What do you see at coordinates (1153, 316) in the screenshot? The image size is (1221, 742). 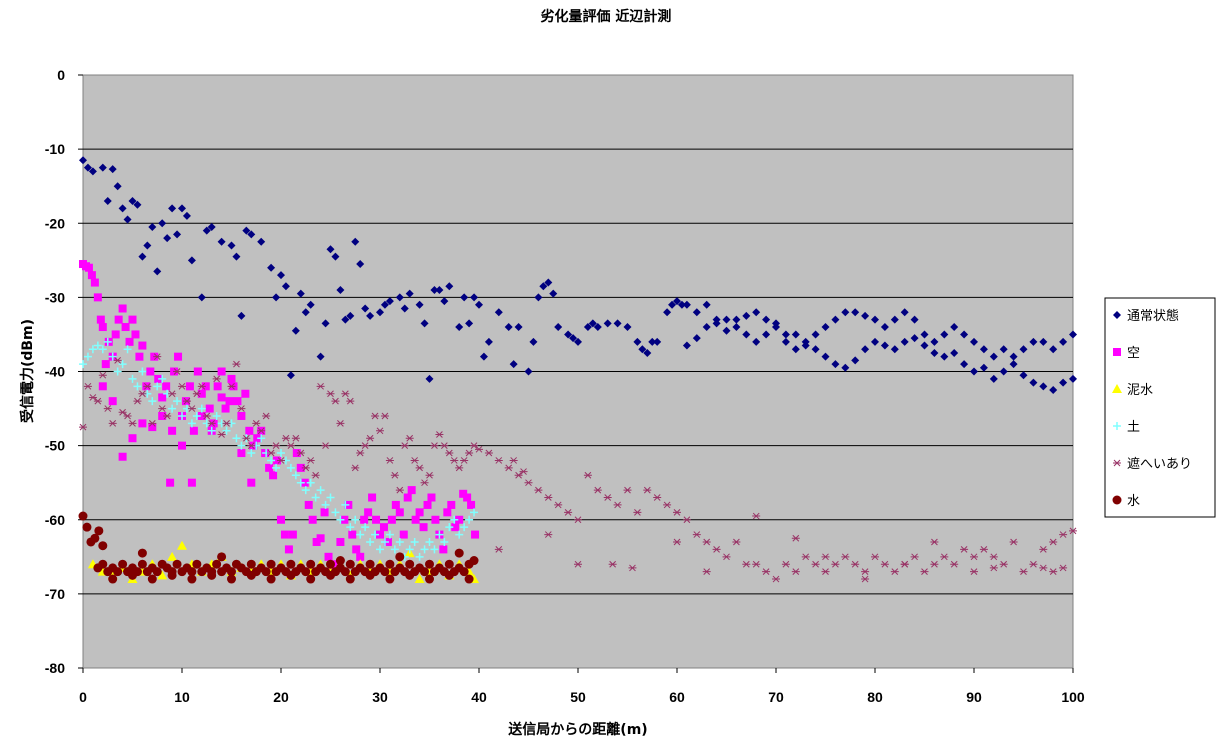 I see `legend-label: 通常状態` at bounding box center [1153, 316].